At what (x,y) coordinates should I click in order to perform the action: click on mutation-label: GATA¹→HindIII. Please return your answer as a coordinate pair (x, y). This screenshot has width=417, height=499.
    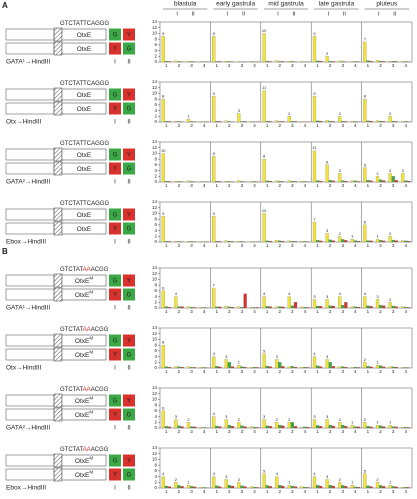
    Looking at the image, I should click on (28, 62).